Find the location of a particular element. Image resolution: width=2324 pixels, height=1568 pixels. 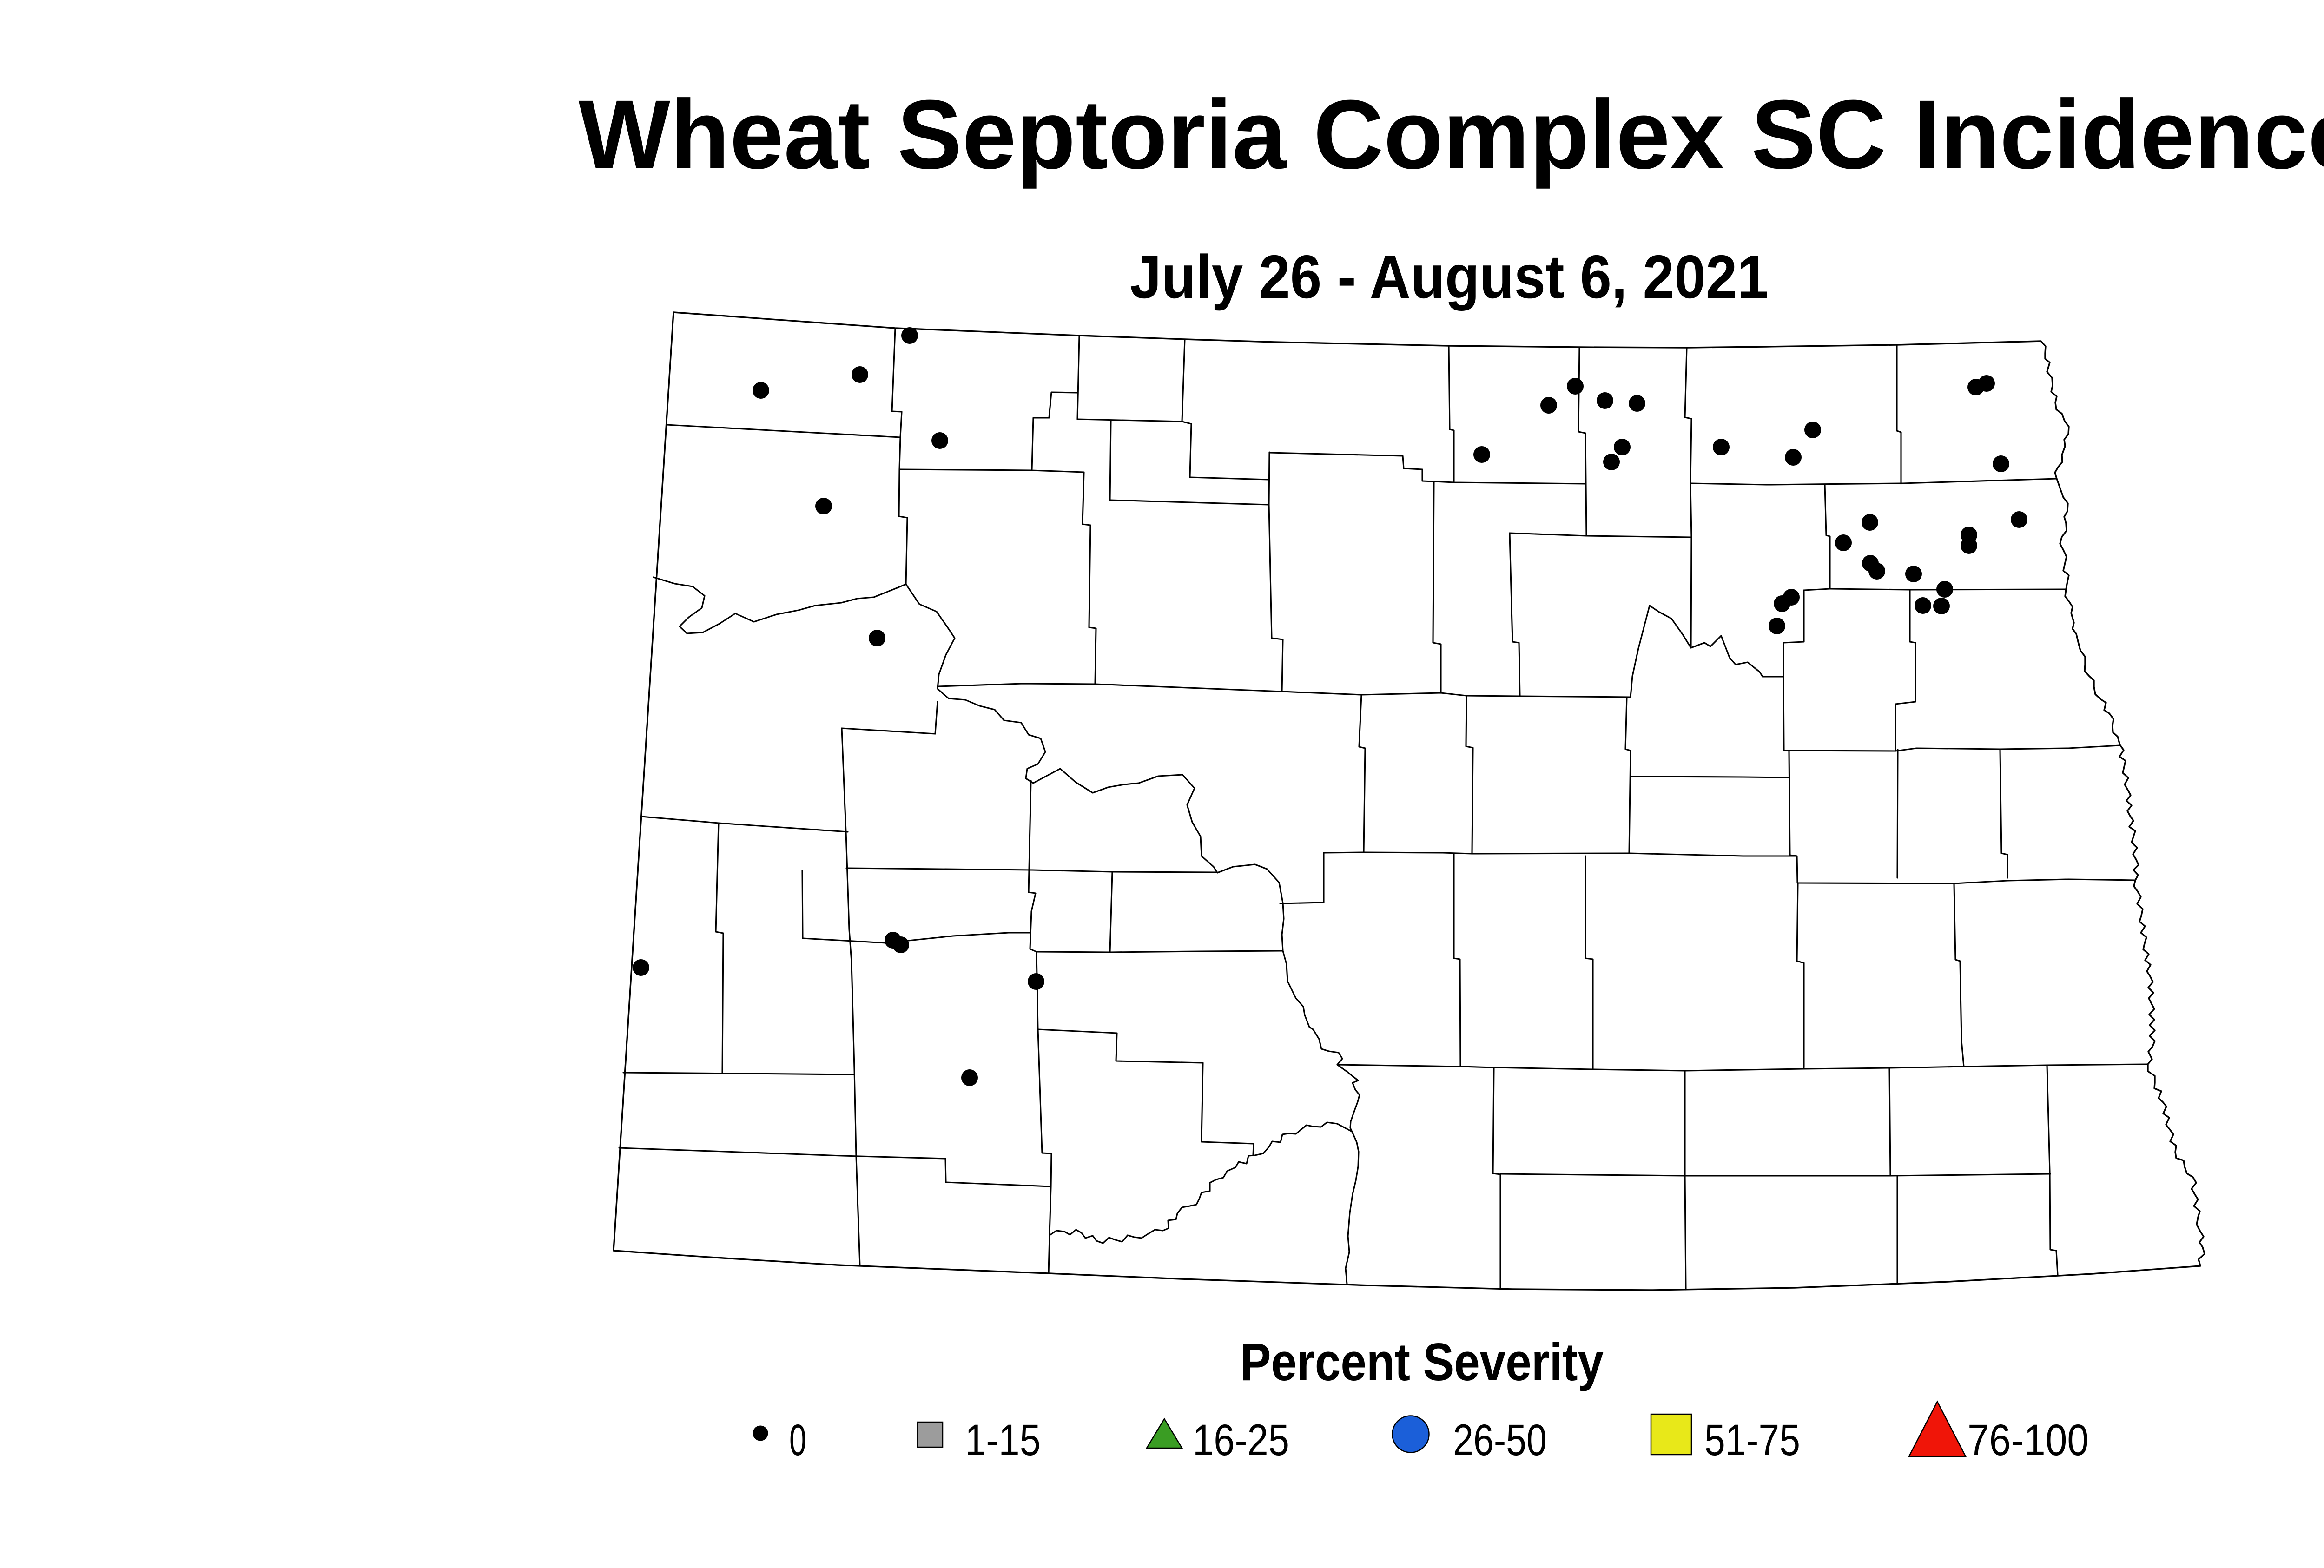

svg-text: 26-50 is located at coordinates (1500, 1440).